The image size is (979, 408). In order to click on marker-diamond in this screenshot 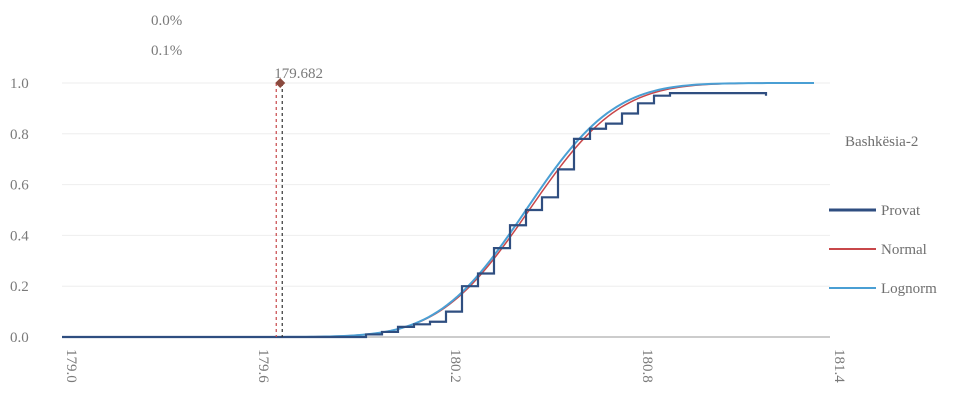, I will do `click(280, 83)`.